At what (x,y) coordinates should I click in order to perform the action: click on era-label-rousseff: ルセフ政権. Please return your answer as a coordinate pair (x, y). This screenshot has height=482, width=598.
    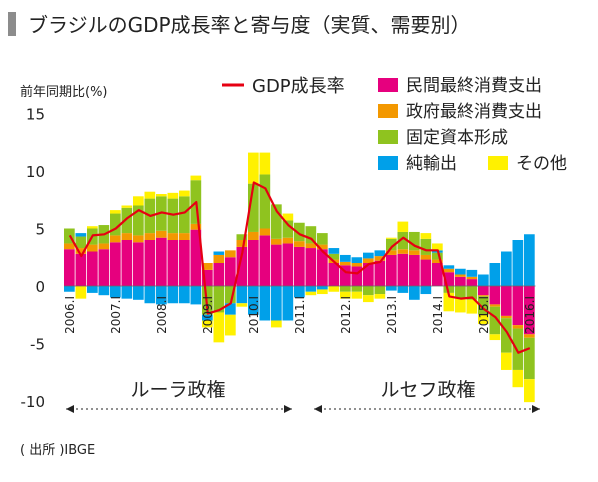
    Looking at the image, I should click on (427, 390).